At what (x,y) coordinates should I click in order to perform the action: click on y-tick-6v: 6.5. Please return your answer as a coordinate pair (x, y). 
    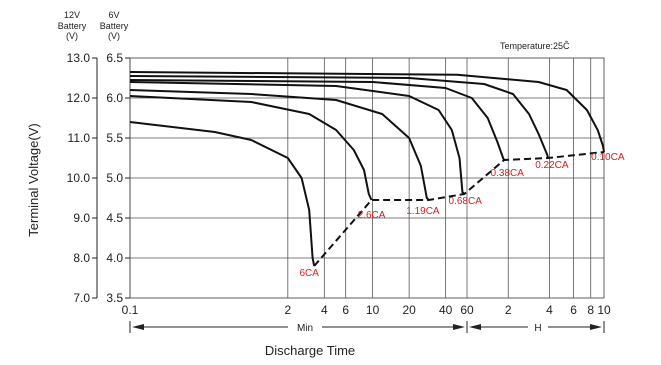
    Looking at the image, I should click on (114, 58).